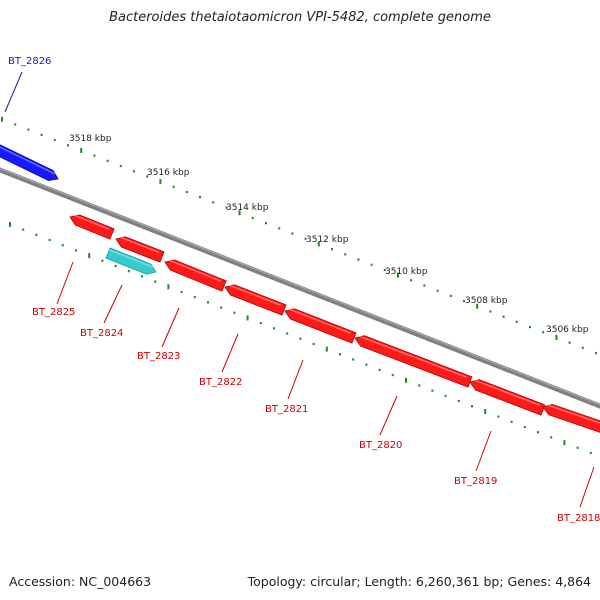 Image resolution: width=600 pixels, height=600 pixels. What do you see at coordinates (158, 334) in the screenshot?
I see `gene-label-bt-2823: BT_2823` at bounding box center [158, 334].